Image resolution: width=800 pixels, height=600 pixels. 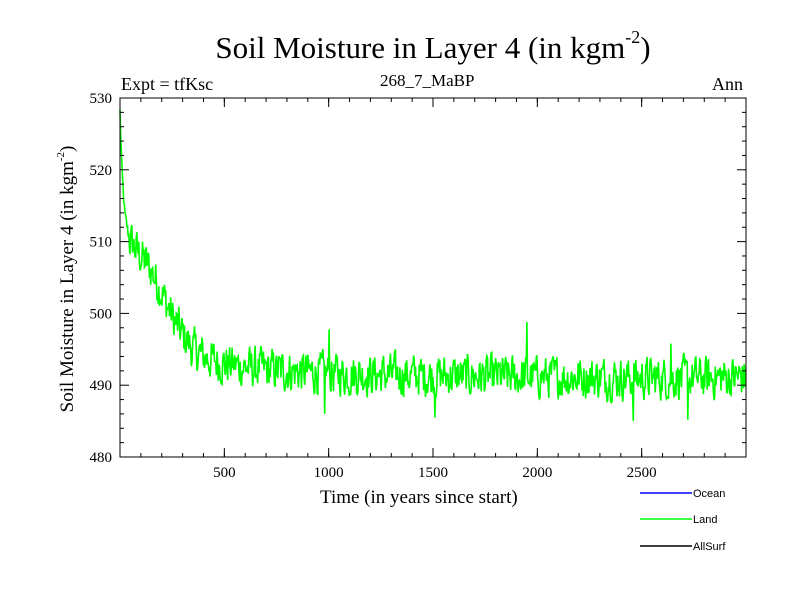 What do you see at coordinates (705, 520) in the screenshot?
I see `legend-label-land: Land` at bounding box center [705, 520].